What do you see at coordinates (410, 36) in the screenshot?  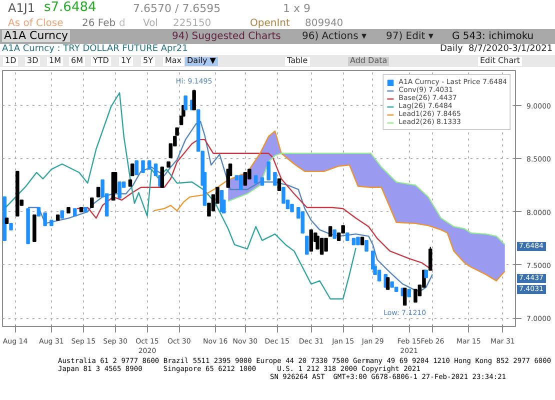 I see `text: 97) Edit ▾` at bounding box center [410, 36].